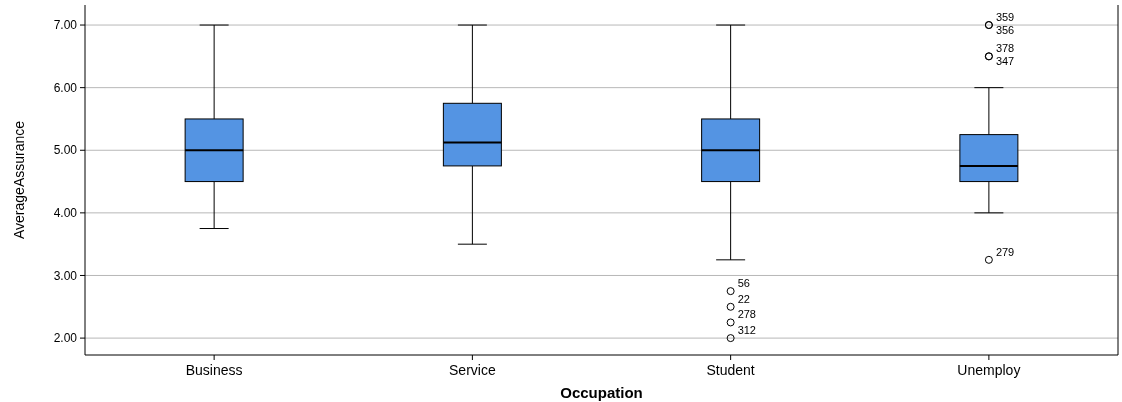 The image size is (1122, 402). I want to click on annotation: 312, so click(746, 330).